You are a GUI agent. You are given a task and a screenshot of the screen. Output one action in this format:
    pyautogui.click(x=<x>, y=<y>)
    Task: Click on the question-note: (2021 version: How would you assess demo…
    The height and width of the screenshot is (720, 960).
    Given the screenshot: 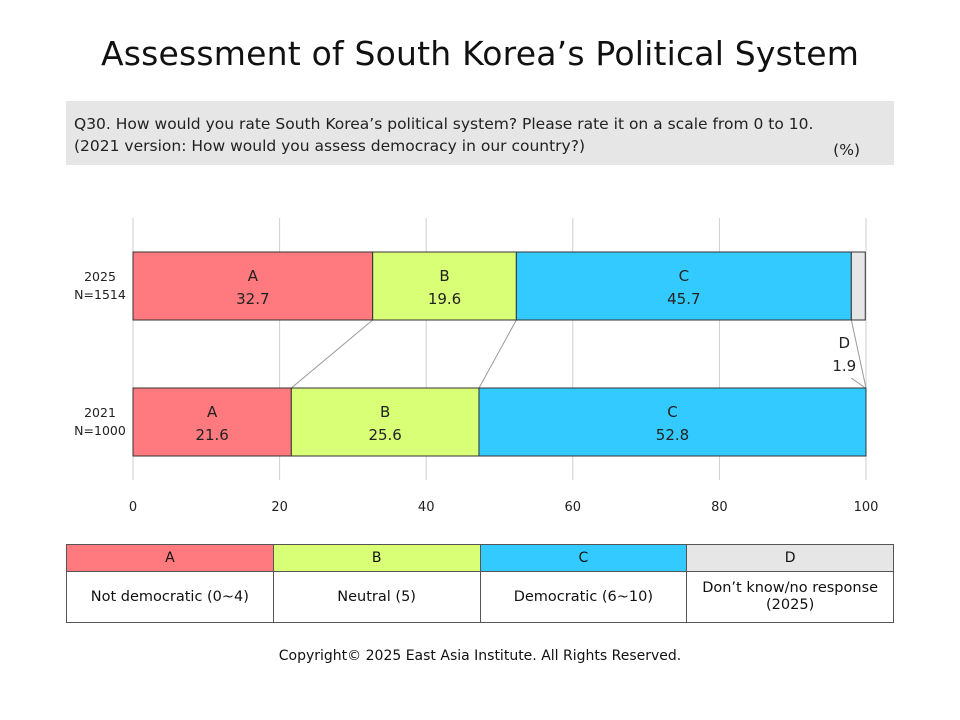 What is the action you would take?
    pyautogui.click(x=329, y=146)
    